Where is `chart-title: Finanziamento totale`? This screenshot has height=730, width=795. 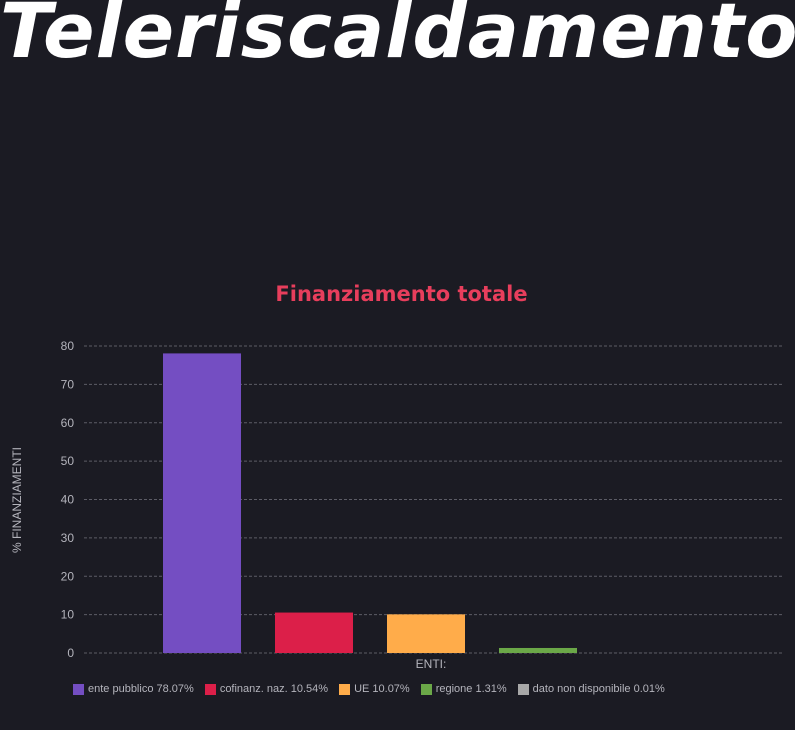 chart-title: Finanziamento totale is located at coordinates (401, 294).